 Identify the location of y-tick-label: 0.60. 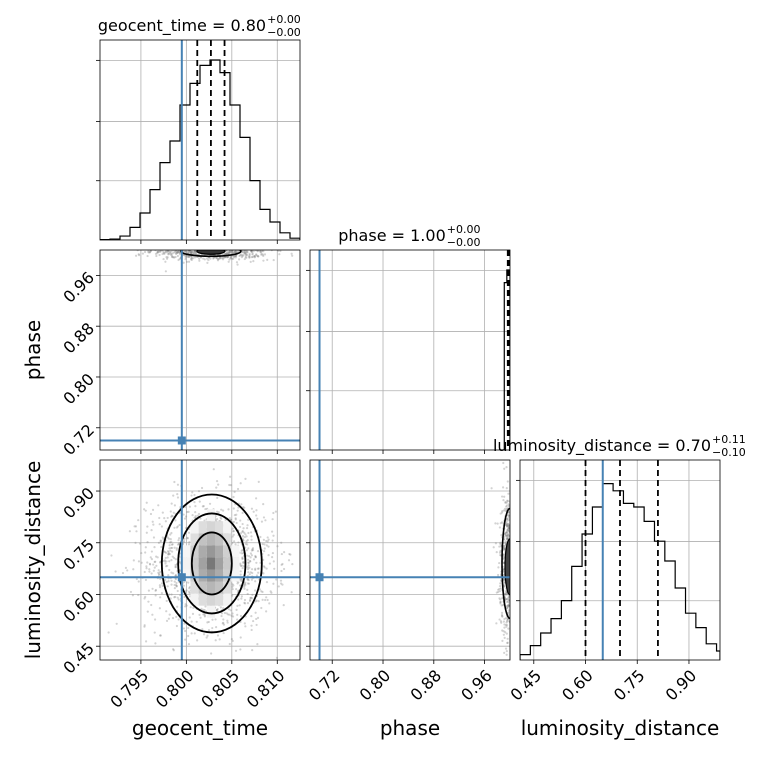
(78, 606).